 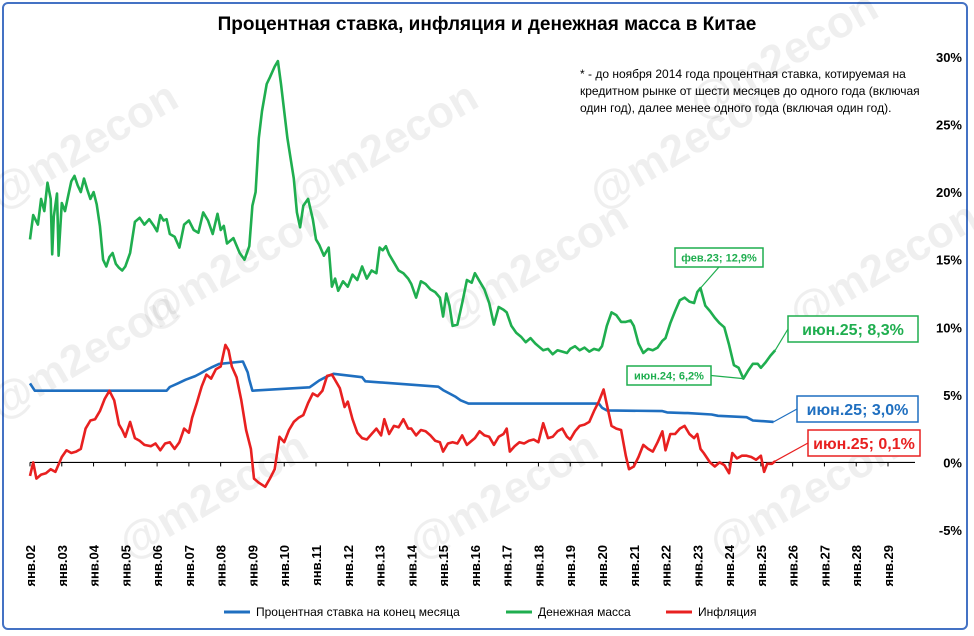 I want to click on x-tick-label: янв.10, so click(x=284, y=566).